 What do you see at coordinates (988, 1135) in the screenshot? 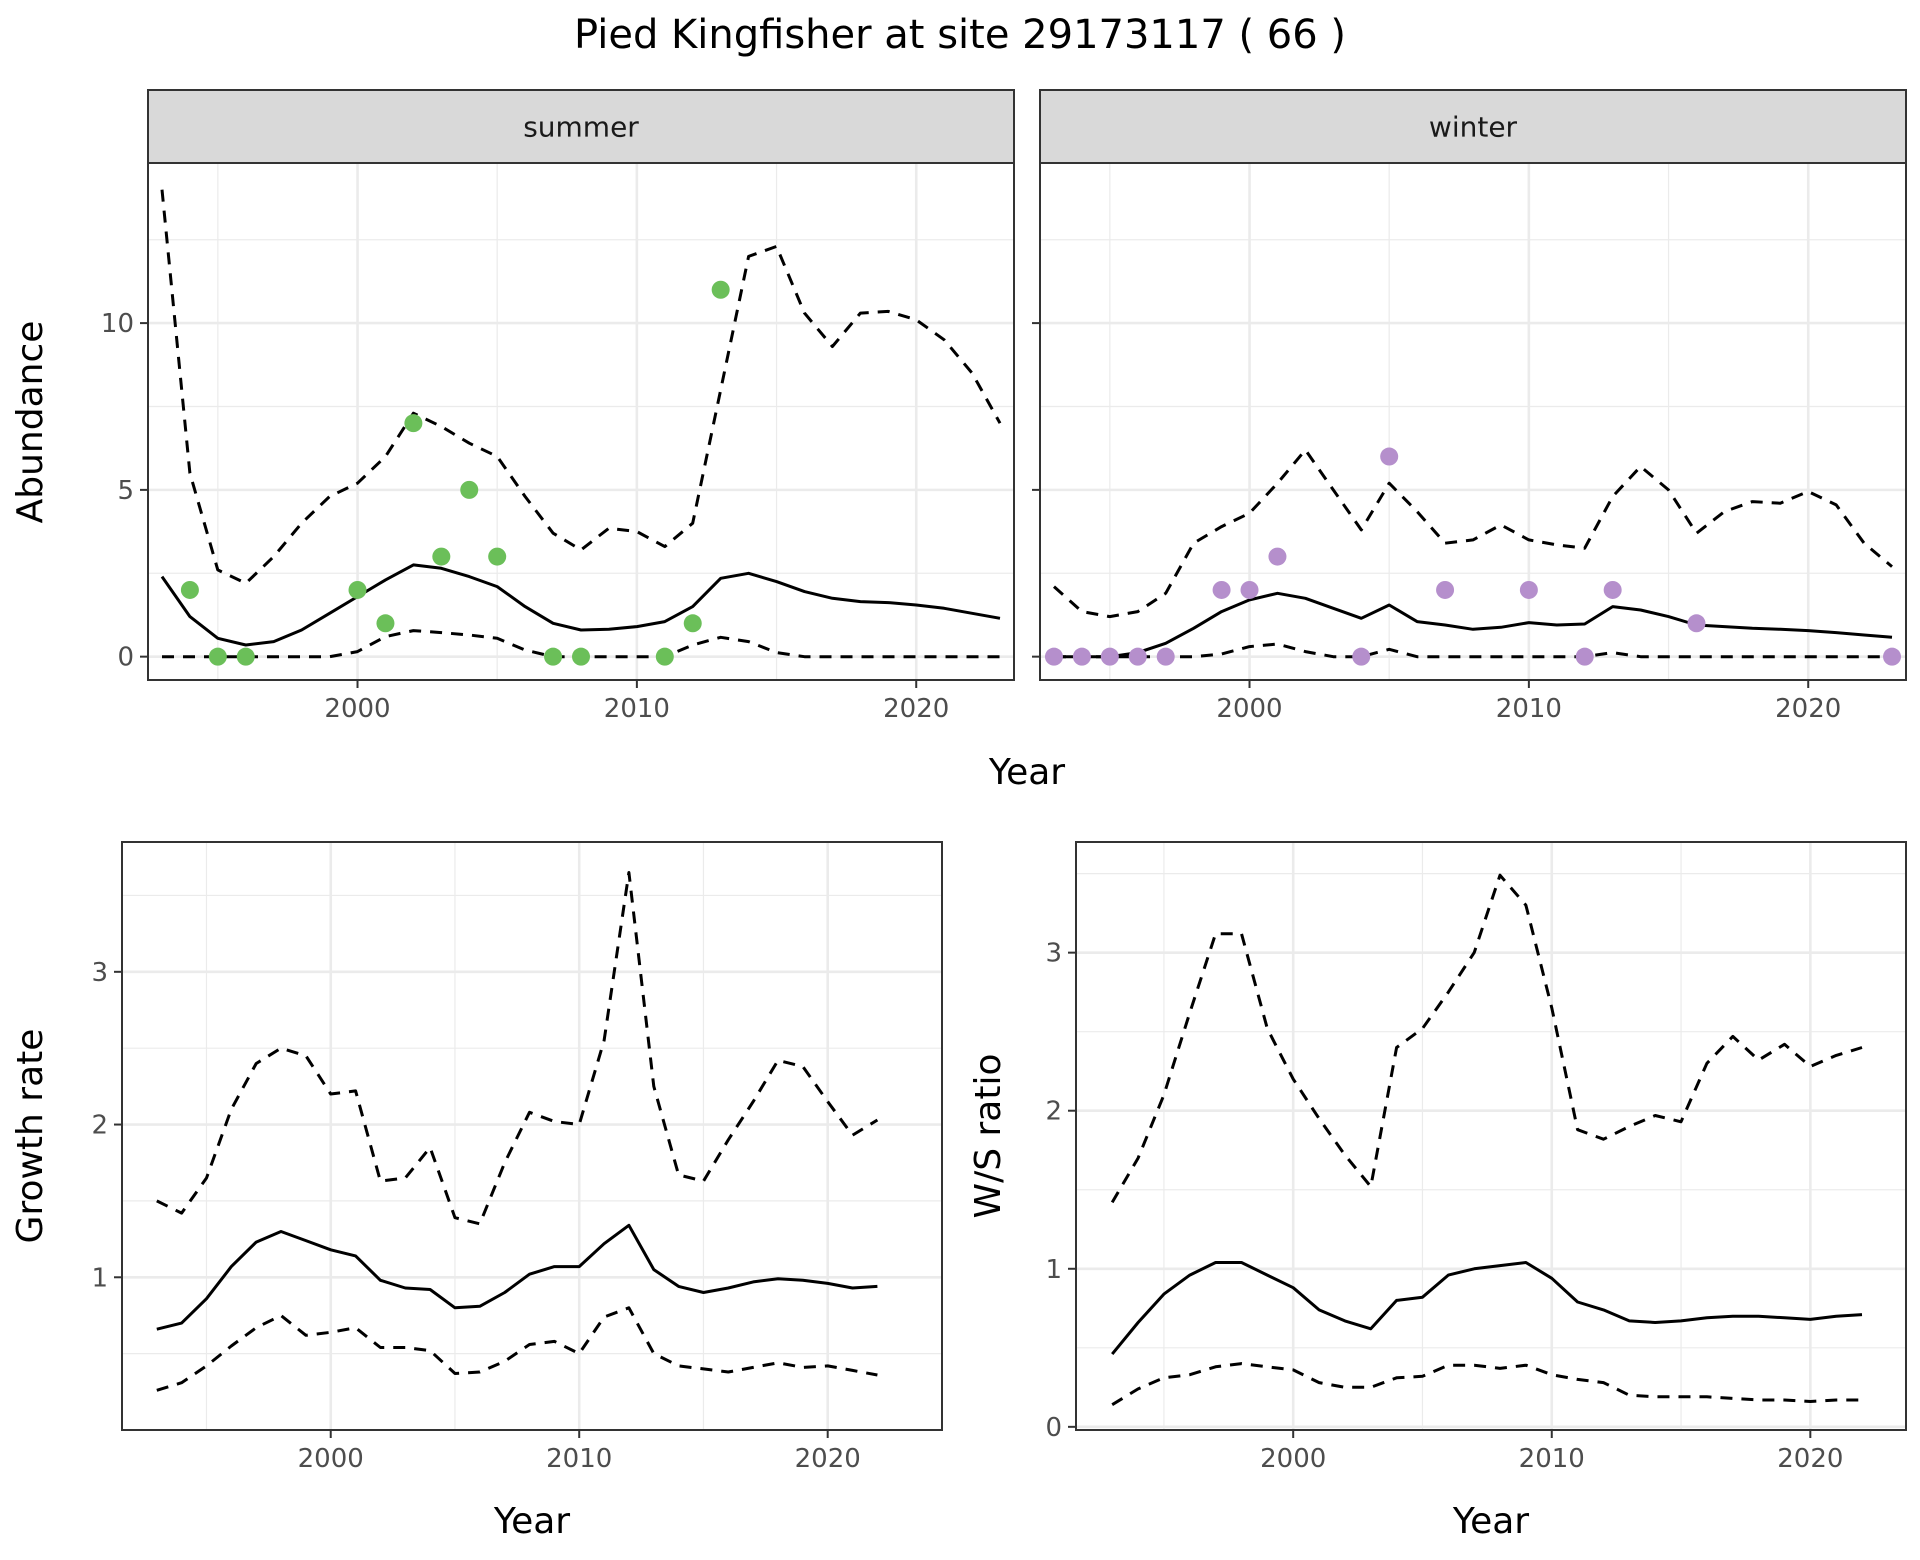
I see `y-axis-title: W/S ratio` at bounding box center [988, 1135].